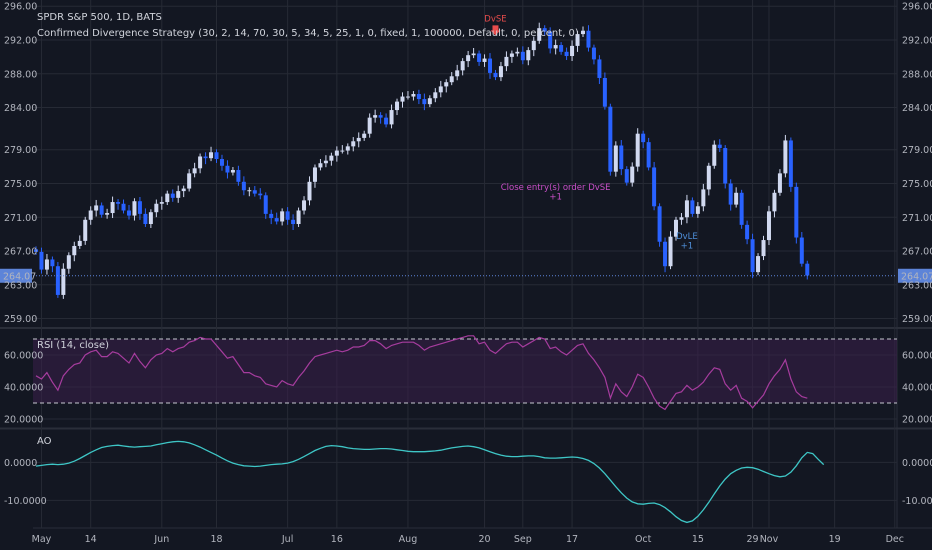  Describe the element at coordinates (643, 539) in the screenshot. I see `x-tick-label: Oct` at that location.